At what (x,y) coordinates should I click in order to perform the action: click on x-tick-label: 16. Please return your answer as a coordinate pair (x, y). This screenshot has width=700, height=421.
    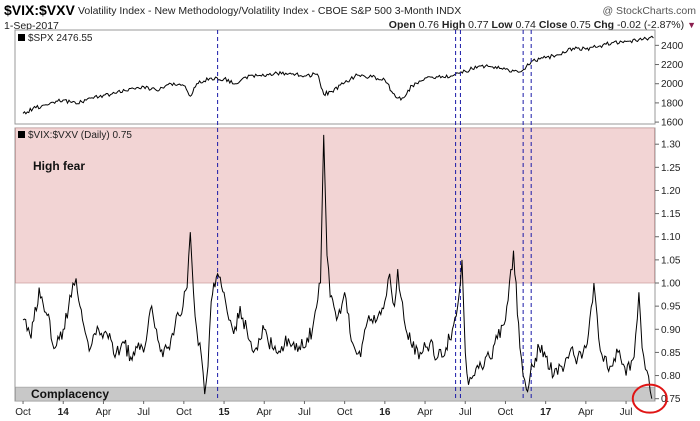
    Looking at the image, I should click on (385, 412).